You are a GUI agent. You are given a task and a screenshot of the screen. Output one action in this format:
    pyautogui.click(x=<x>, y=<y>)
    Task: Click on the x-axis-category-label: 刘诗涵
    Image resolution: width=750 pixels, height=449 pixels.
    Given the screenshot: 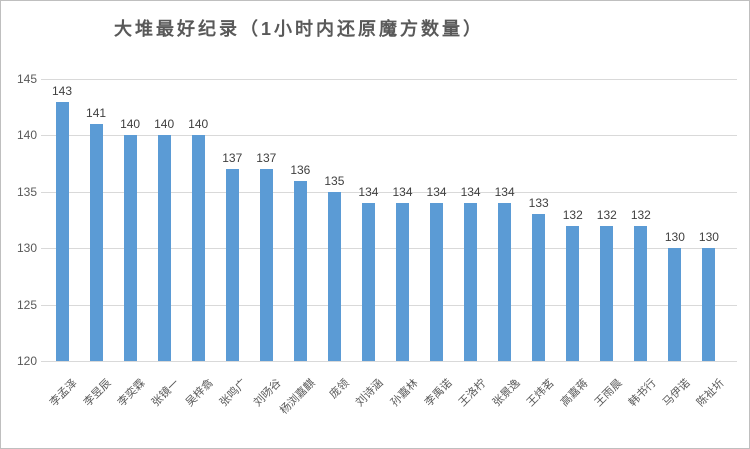 What is the action you would take?
    pyautogui.click(x=370, y=393)
    